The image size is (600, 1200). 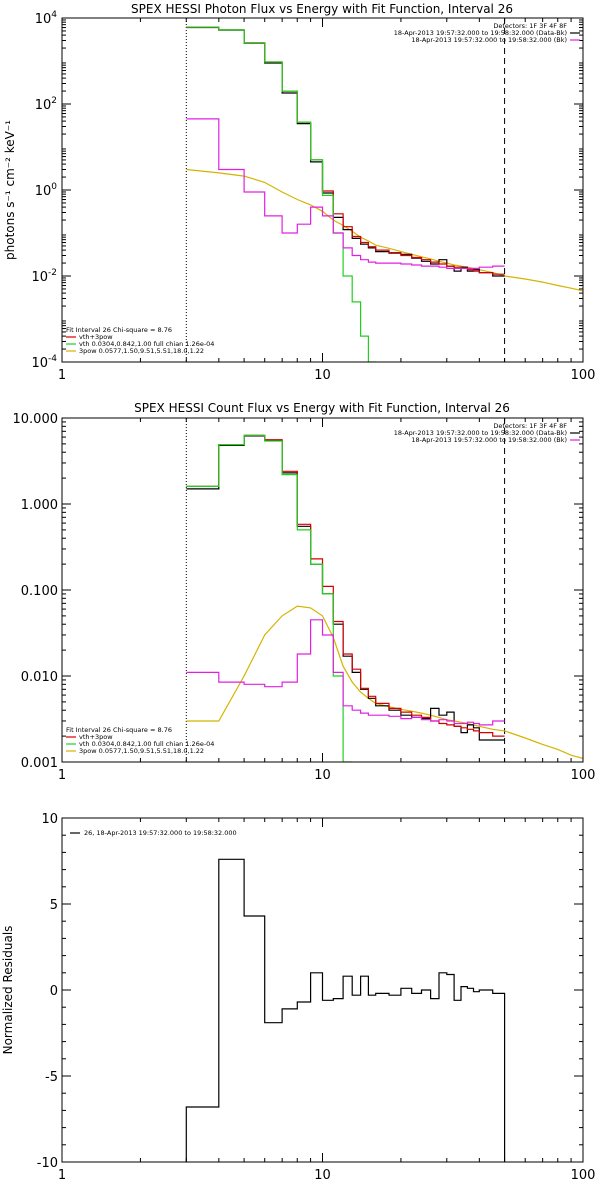 I want to click on y-tick-exponent: 4, so click(x=54, y=15).